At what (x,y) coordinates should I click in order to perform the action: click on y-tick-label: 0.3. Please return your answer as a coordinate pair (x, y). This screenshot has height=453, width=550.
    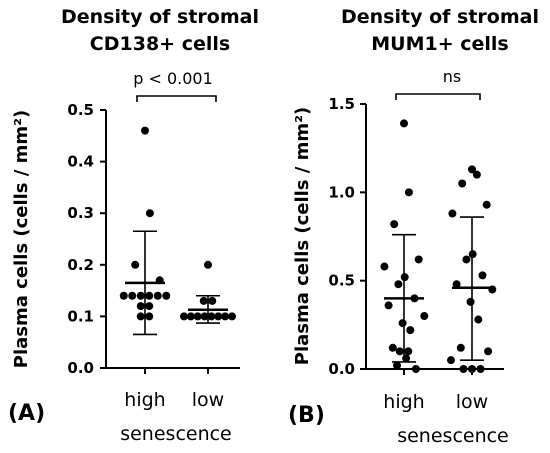
    Looking at the image, I should click on (80, 213).